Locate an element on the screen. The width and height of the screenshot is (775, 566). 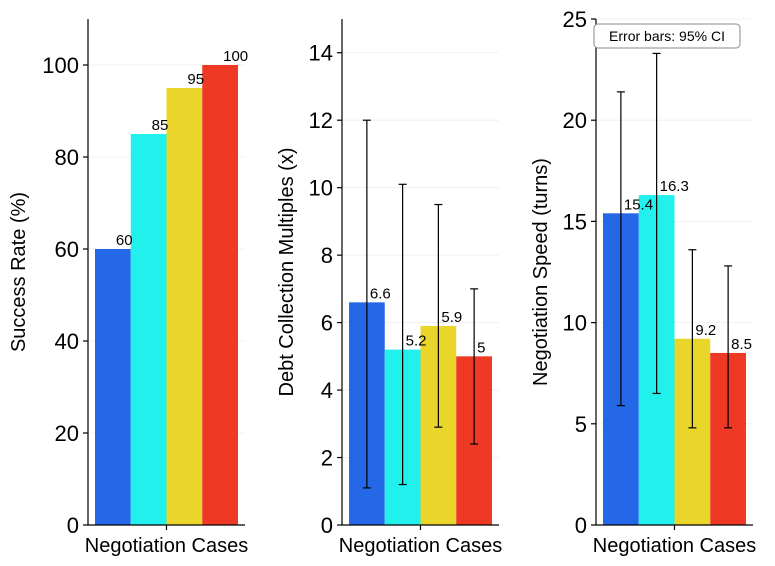
bar-value-label: 5 is located at coordinates (481, 347).